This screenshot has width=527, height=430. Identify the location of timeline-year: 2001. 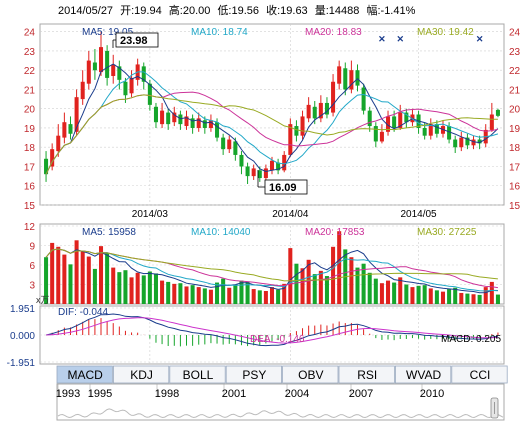
(234, 394).